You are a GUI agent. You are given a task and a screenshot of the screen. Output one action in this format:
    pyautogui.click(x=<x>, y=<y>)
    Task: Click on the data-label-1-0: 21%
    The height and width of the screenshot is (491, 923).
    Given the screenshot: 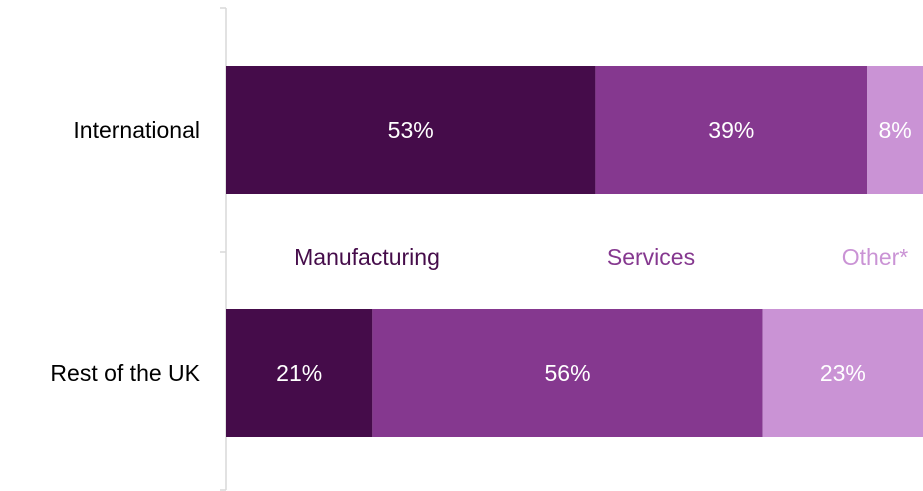 What is the action you would take?
    pyautogui.click(x=299, y=373)
    